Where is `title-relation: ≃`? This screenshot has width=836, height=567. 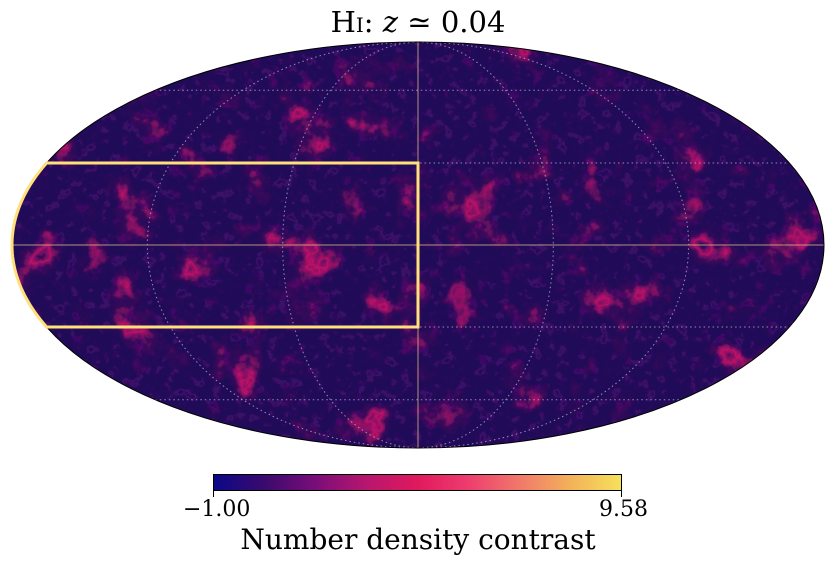
title-relation: ≃ is located at coordinates (419, 22).